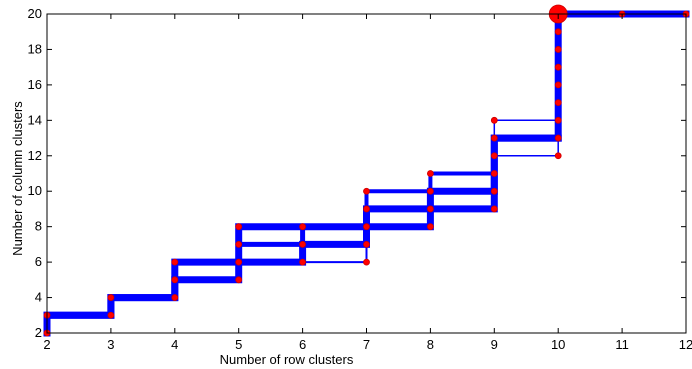  What do you see at coordinates (366, 344) in the screenshot?
I see `x-tick-label: 7` at bounding box center [366, 344].